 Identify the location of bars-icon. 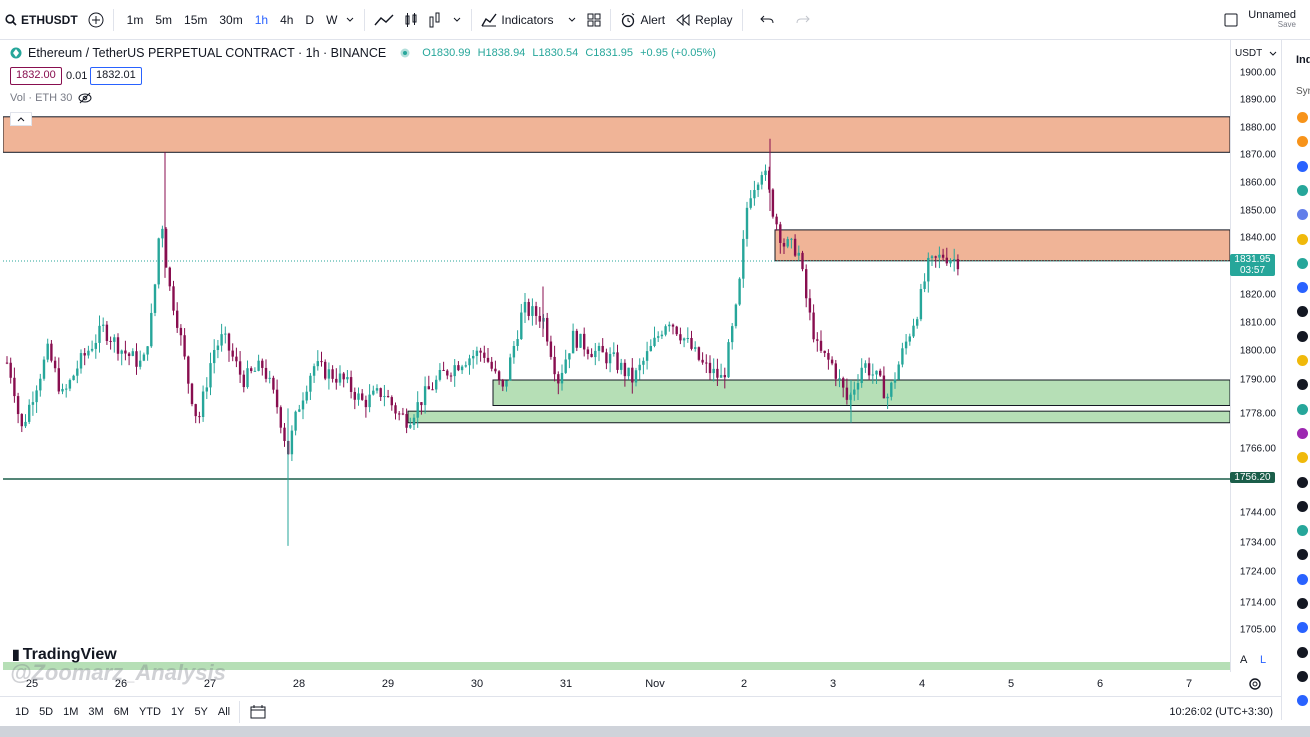
(435, 20).